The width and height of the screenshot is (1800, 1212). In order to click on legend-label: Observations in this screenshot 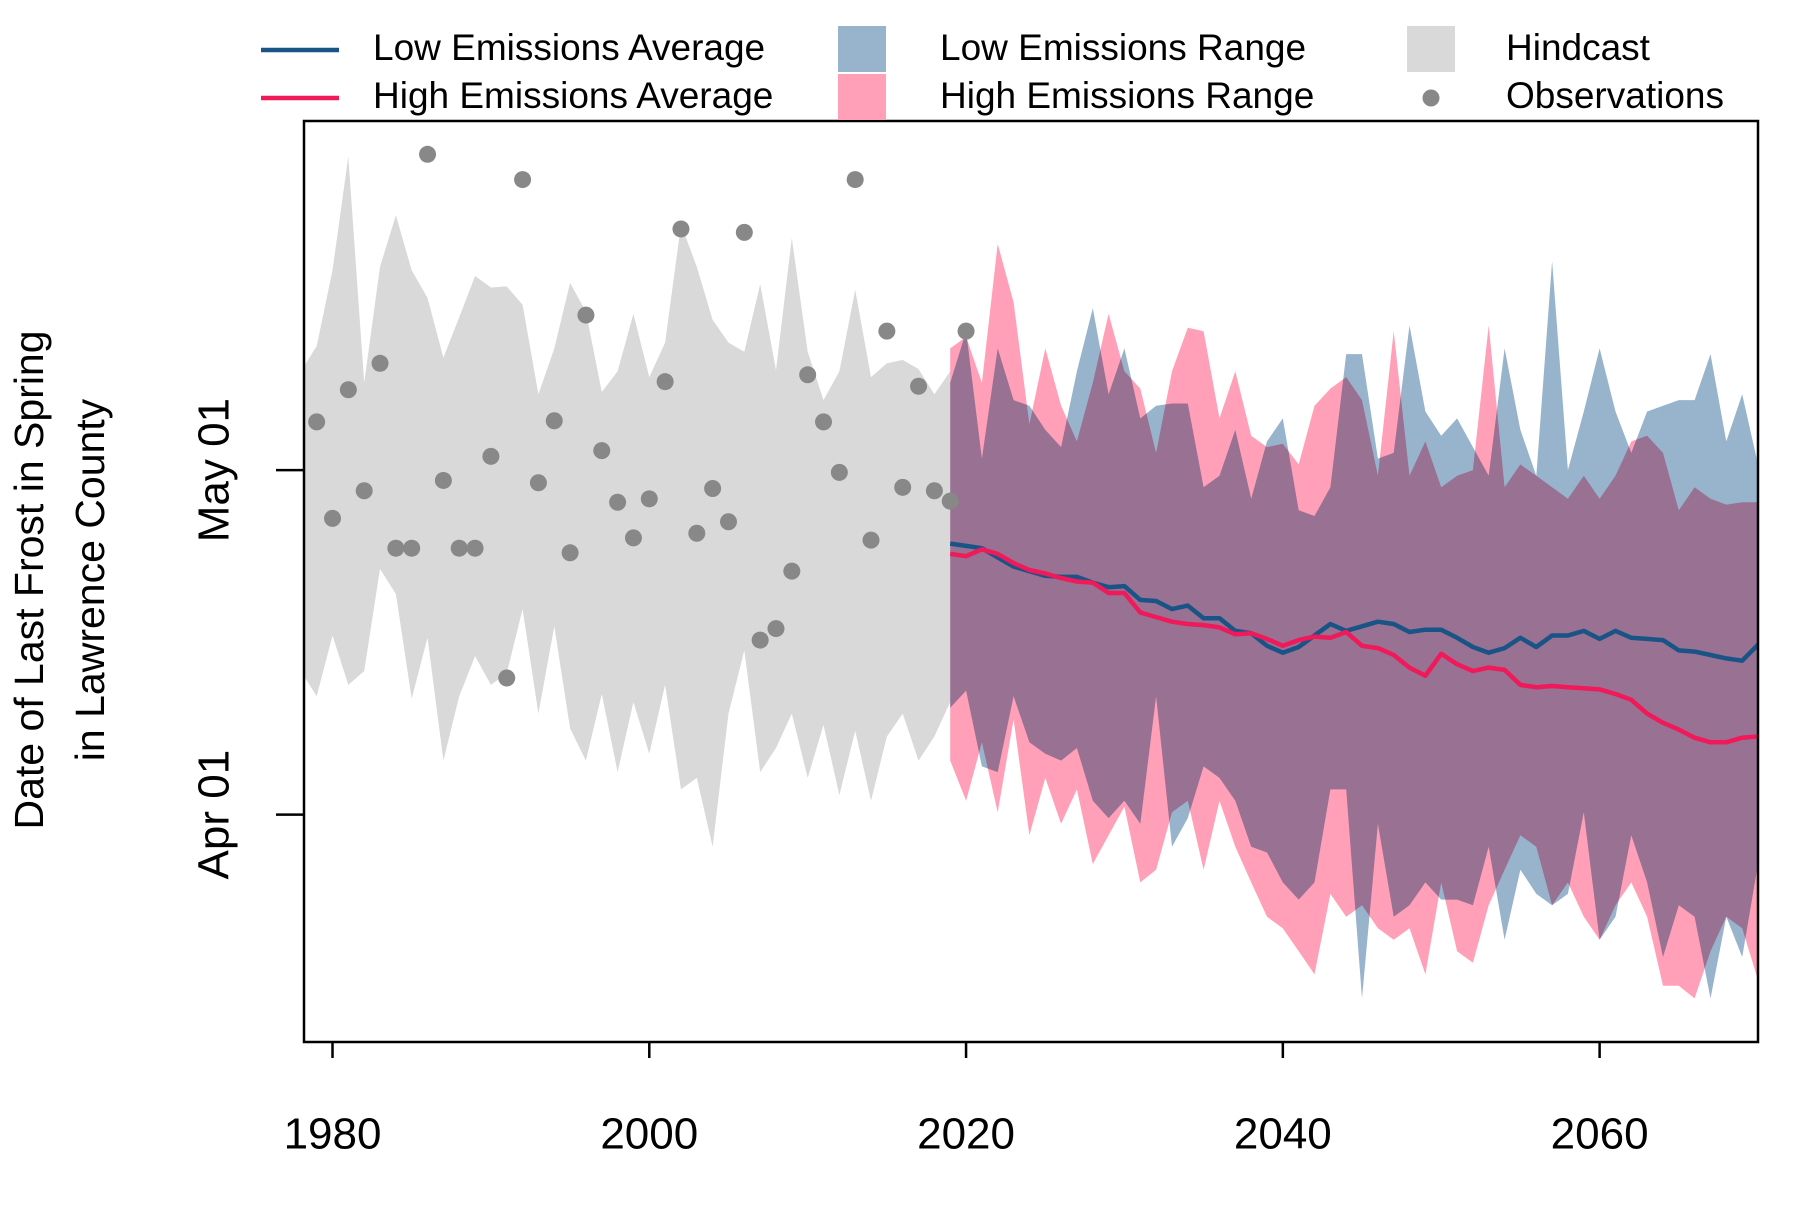, I will do `click(1615, 95)`.